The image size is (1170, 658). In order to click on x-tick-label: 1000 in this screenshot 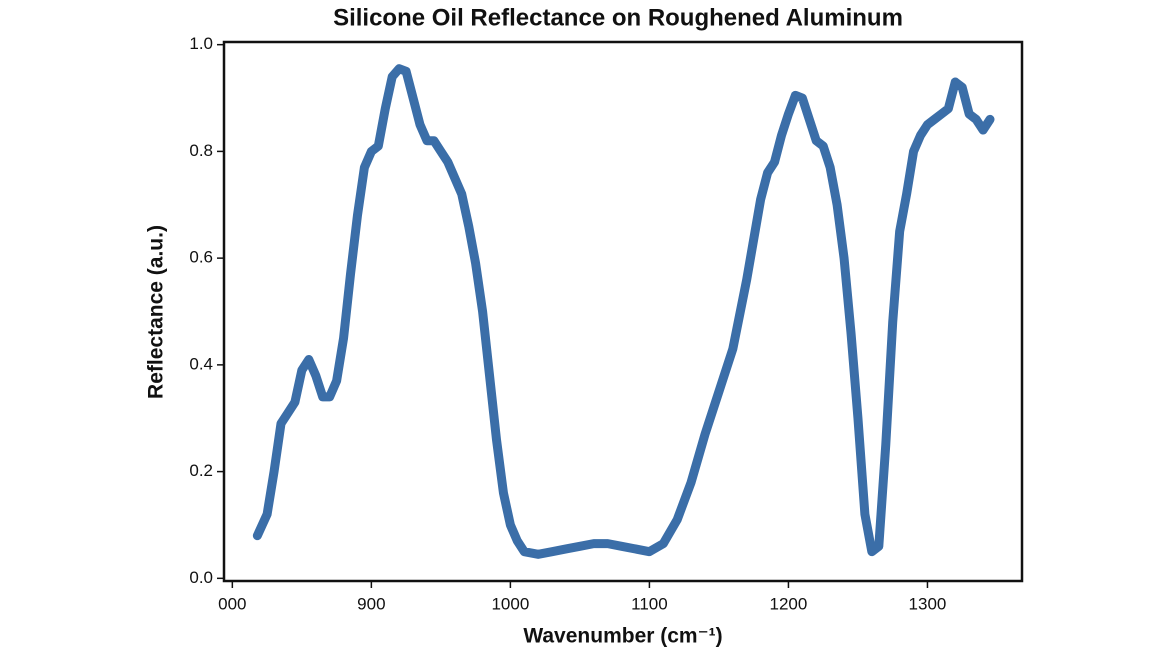, I will do `click(510, 603)`.